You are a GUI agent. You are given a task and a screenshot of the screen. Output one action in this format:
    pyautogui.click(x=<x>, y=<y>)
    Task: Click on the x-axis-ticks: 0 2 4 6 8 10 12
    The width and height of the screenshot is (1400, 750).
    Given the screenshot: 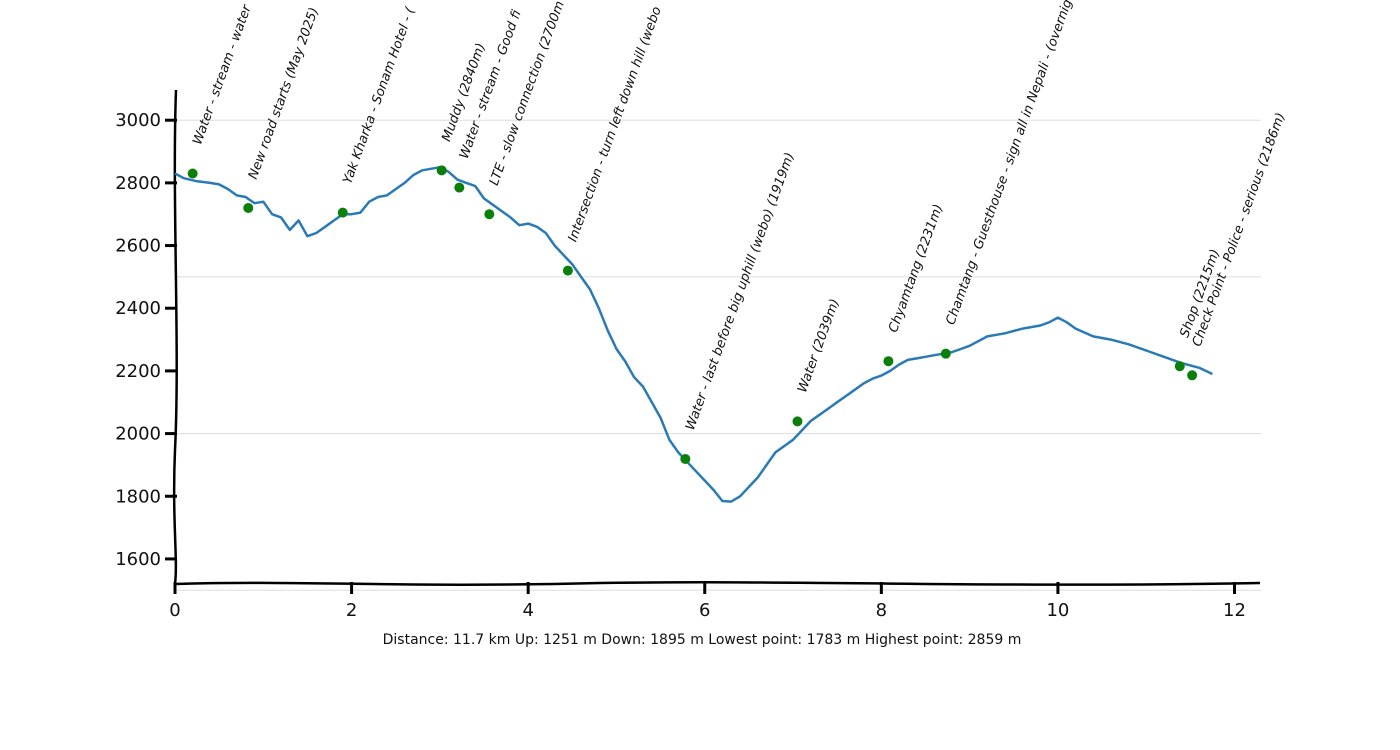 What is the action you would take?
    pyautogui.click(x=707, y=601)
    